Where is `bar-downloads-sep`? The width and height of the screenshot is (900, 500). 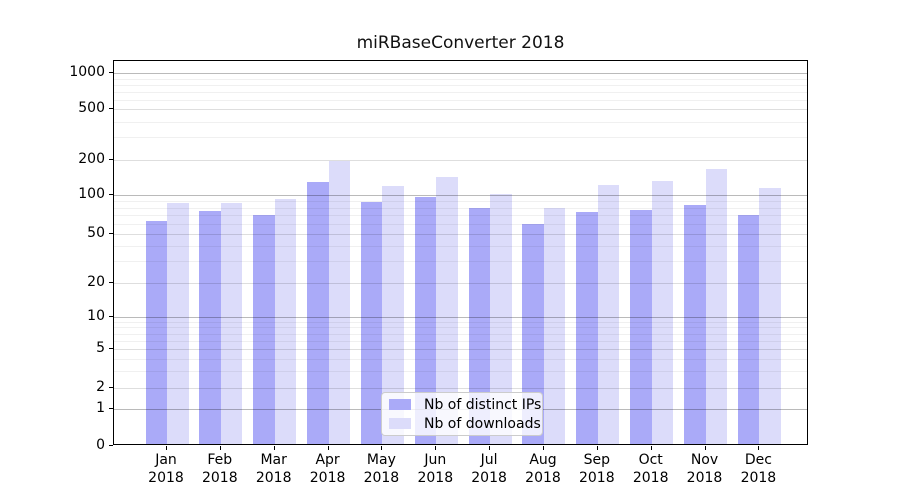 bar-downloads-sep is located at coordinates (608, 314).